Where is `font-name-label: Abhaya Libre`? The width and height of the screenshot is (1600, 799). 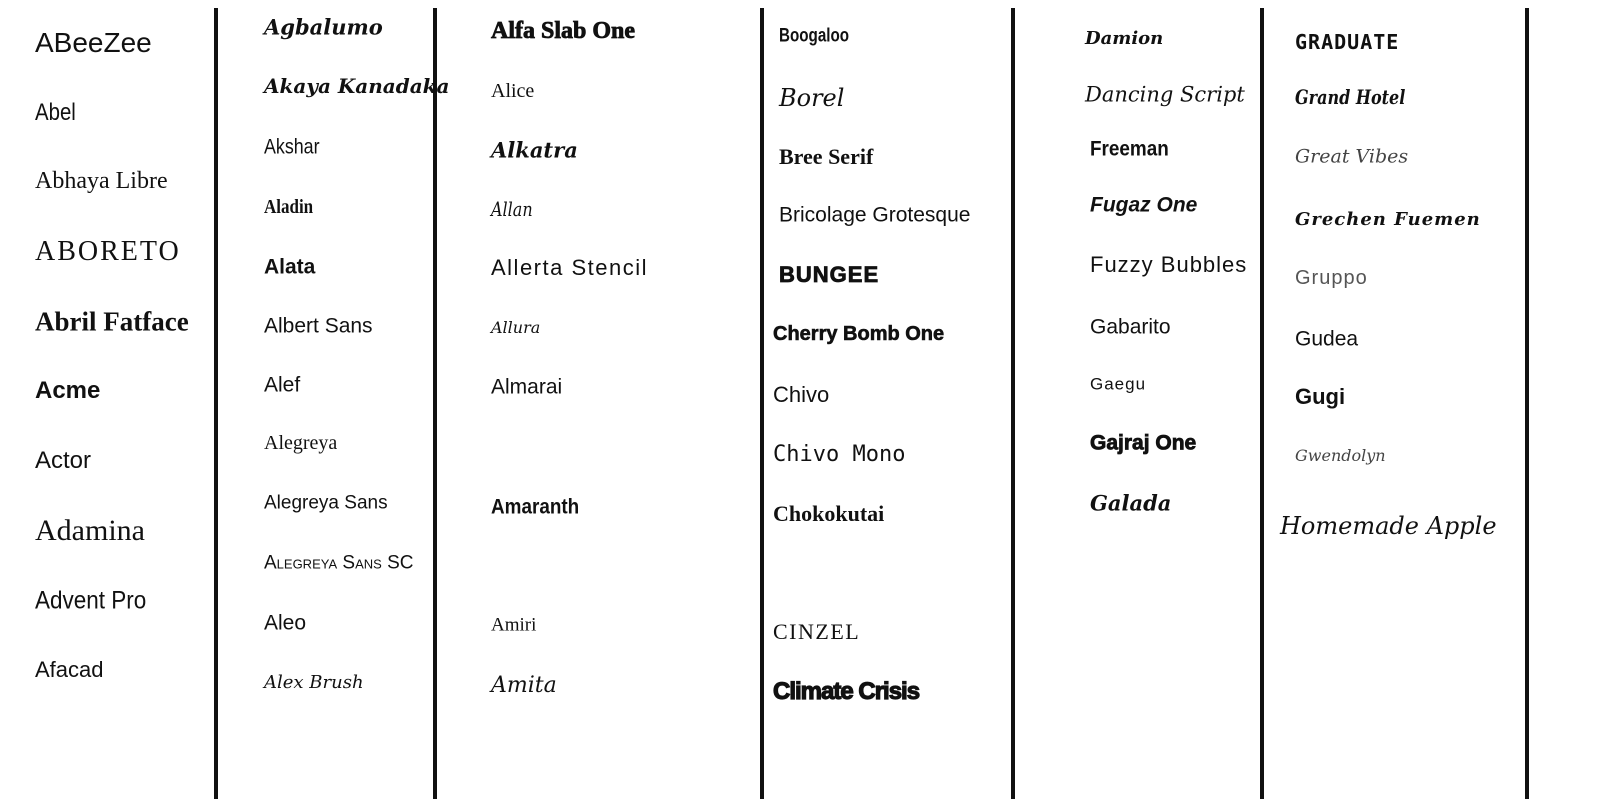 font-name-label: Abhaya Libre is located at coordinates (101, 181).